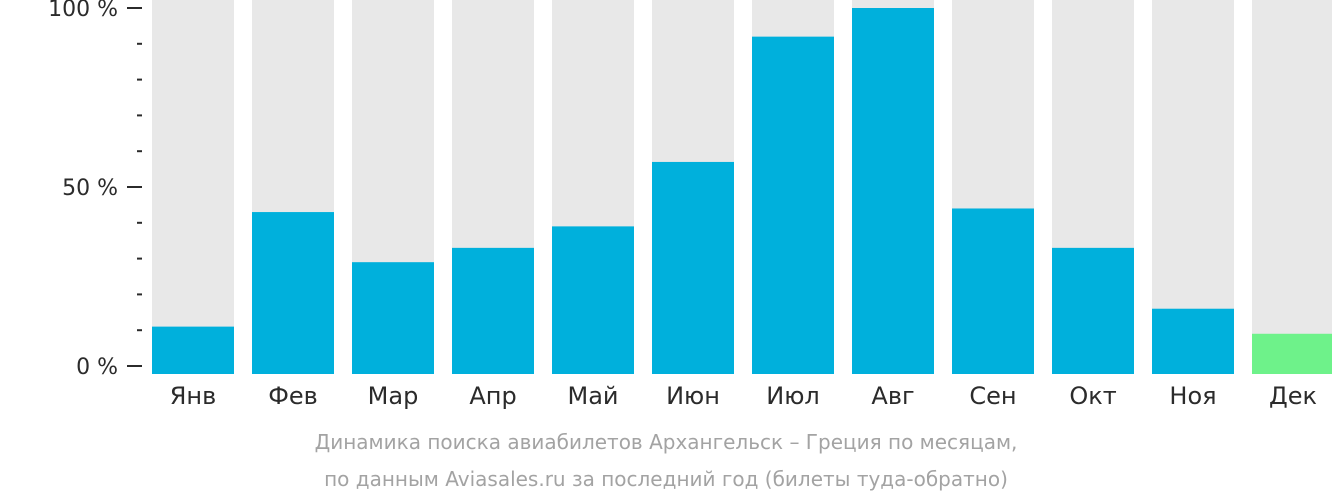  I want to click on y-axis: 100 % 50 % 0 %, so click(95, 190).